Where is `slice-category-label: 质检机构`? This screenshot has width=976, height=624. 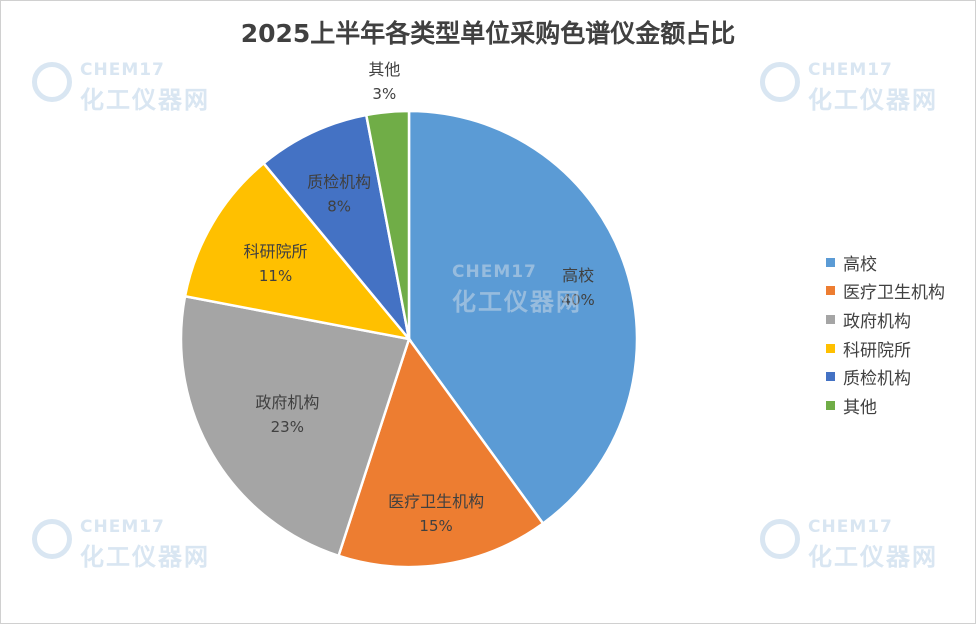
slice-category-label: 质检机构 is located at coordinates (339, 181).